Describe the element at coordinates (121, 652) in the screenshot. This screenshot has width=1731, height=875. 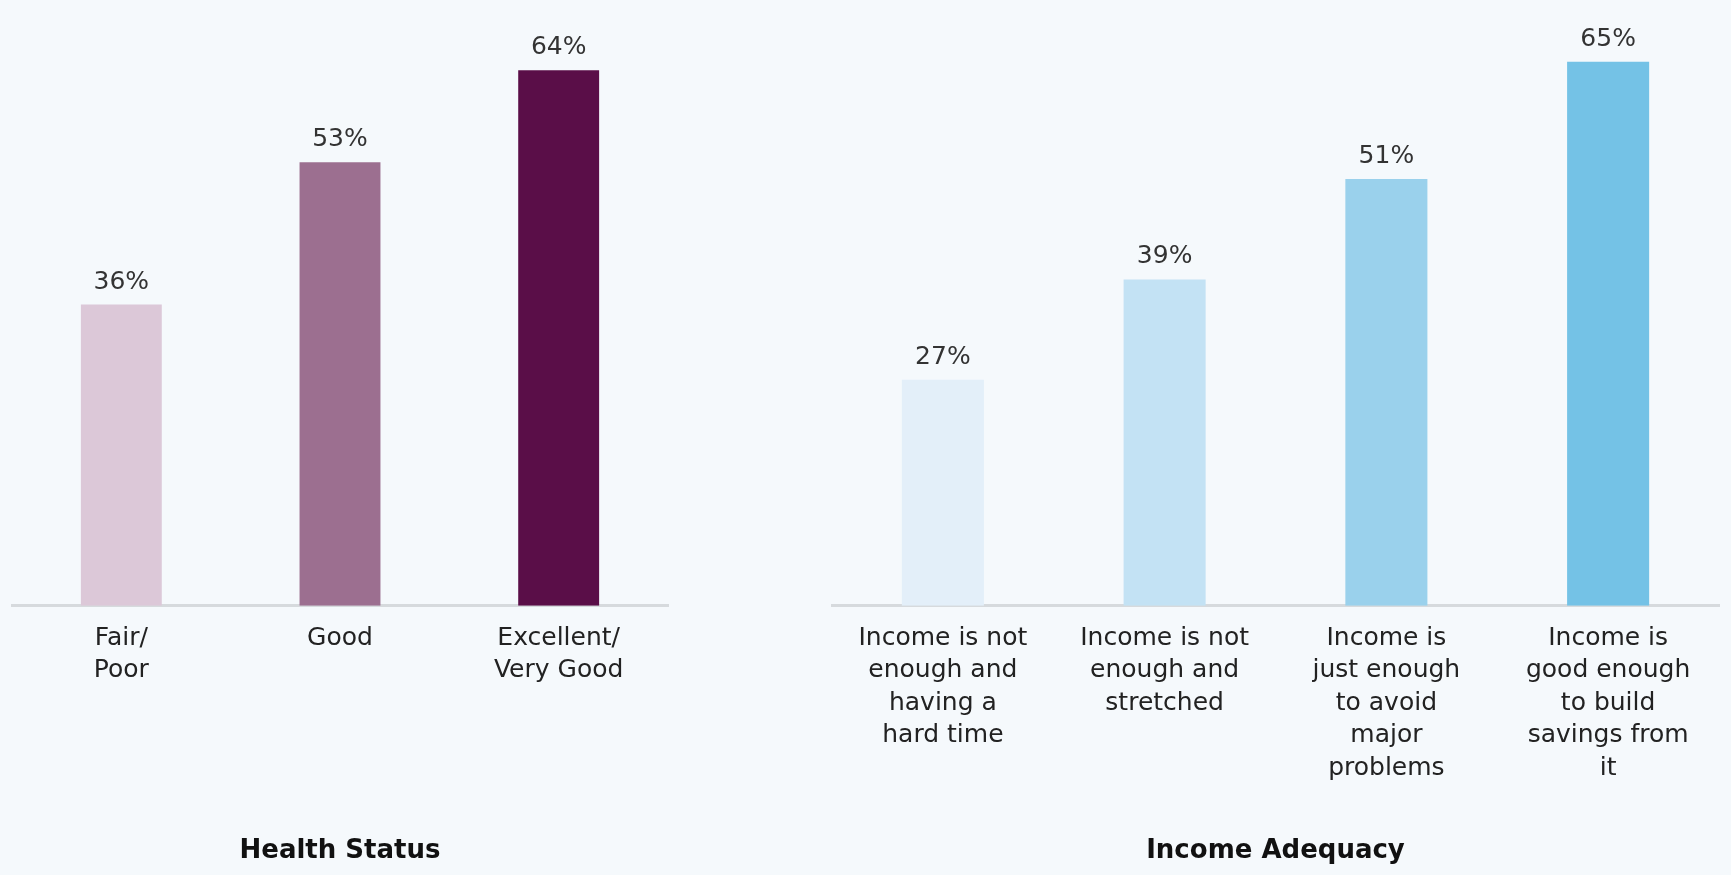
I see `x-tick-label: Fair/ Poor` at that location.